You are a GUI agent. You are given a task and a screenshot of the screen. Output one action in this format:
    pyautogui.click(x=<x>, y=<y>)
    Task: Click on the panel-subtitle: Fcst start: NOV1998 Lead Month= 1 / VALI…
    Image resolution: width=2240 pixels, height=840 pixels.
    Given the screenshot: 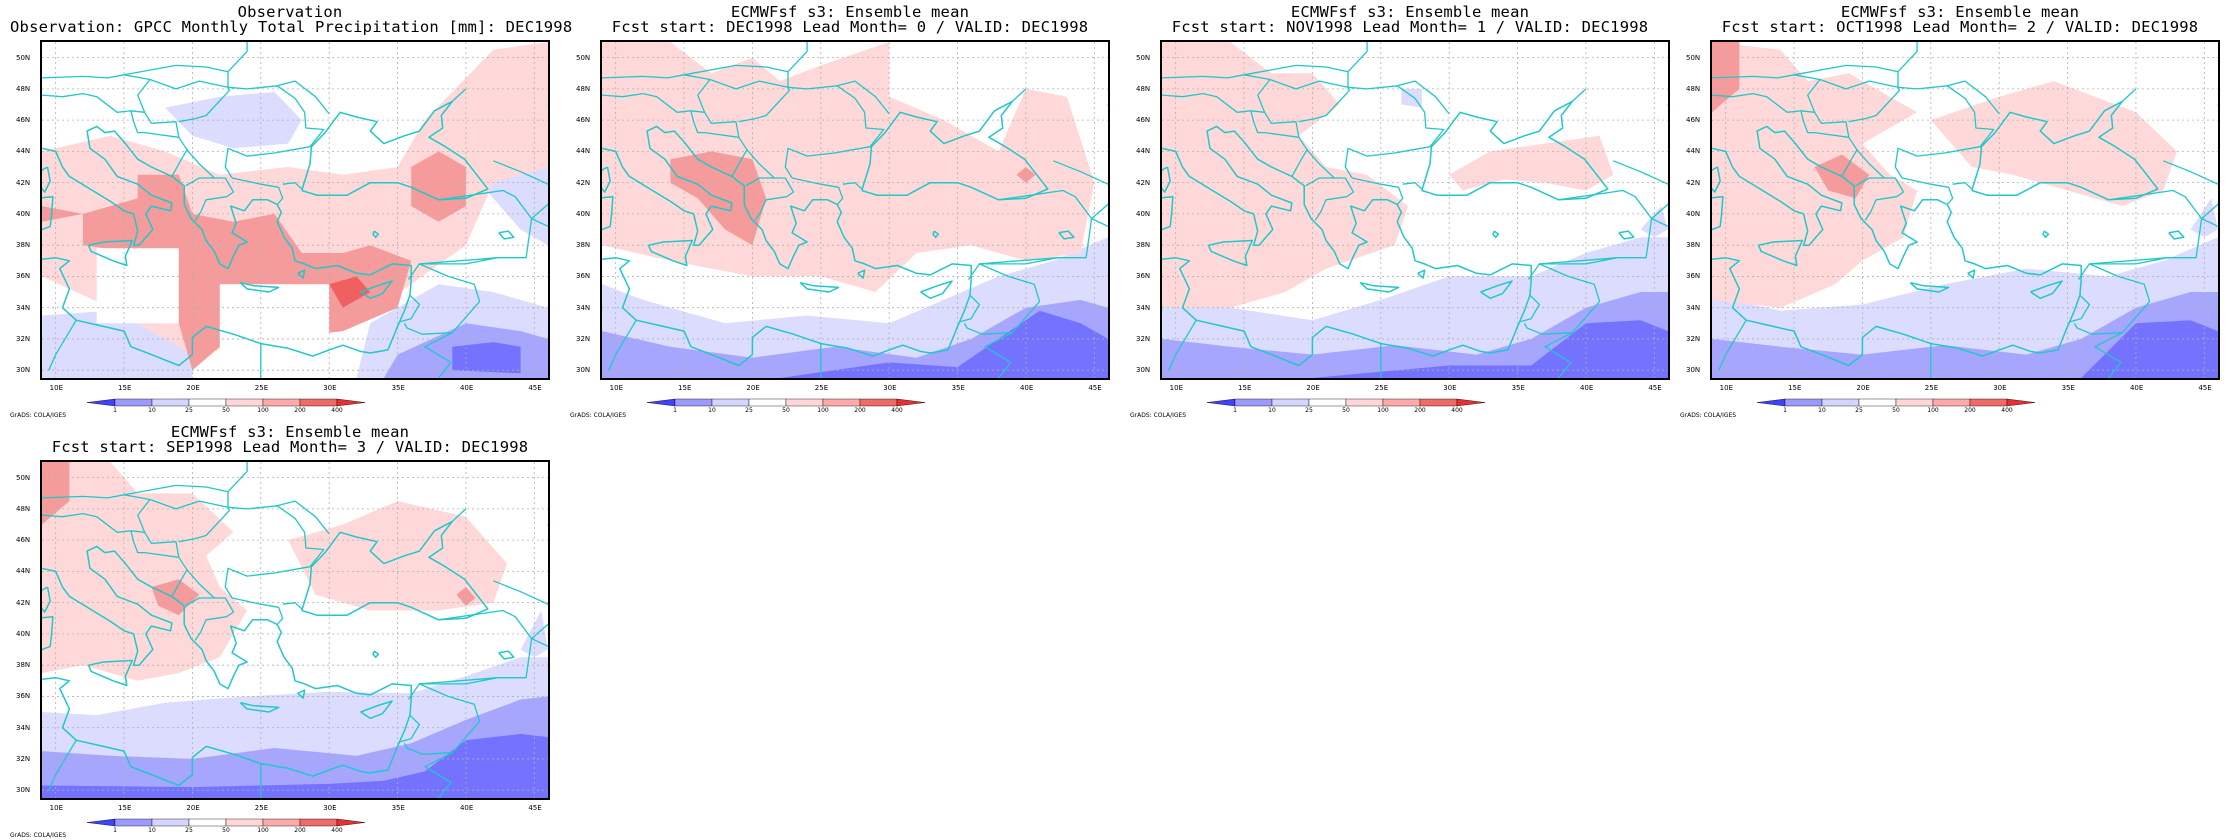 What is the action you would take?
    pyautogui.click(x=1410, y=27)
    